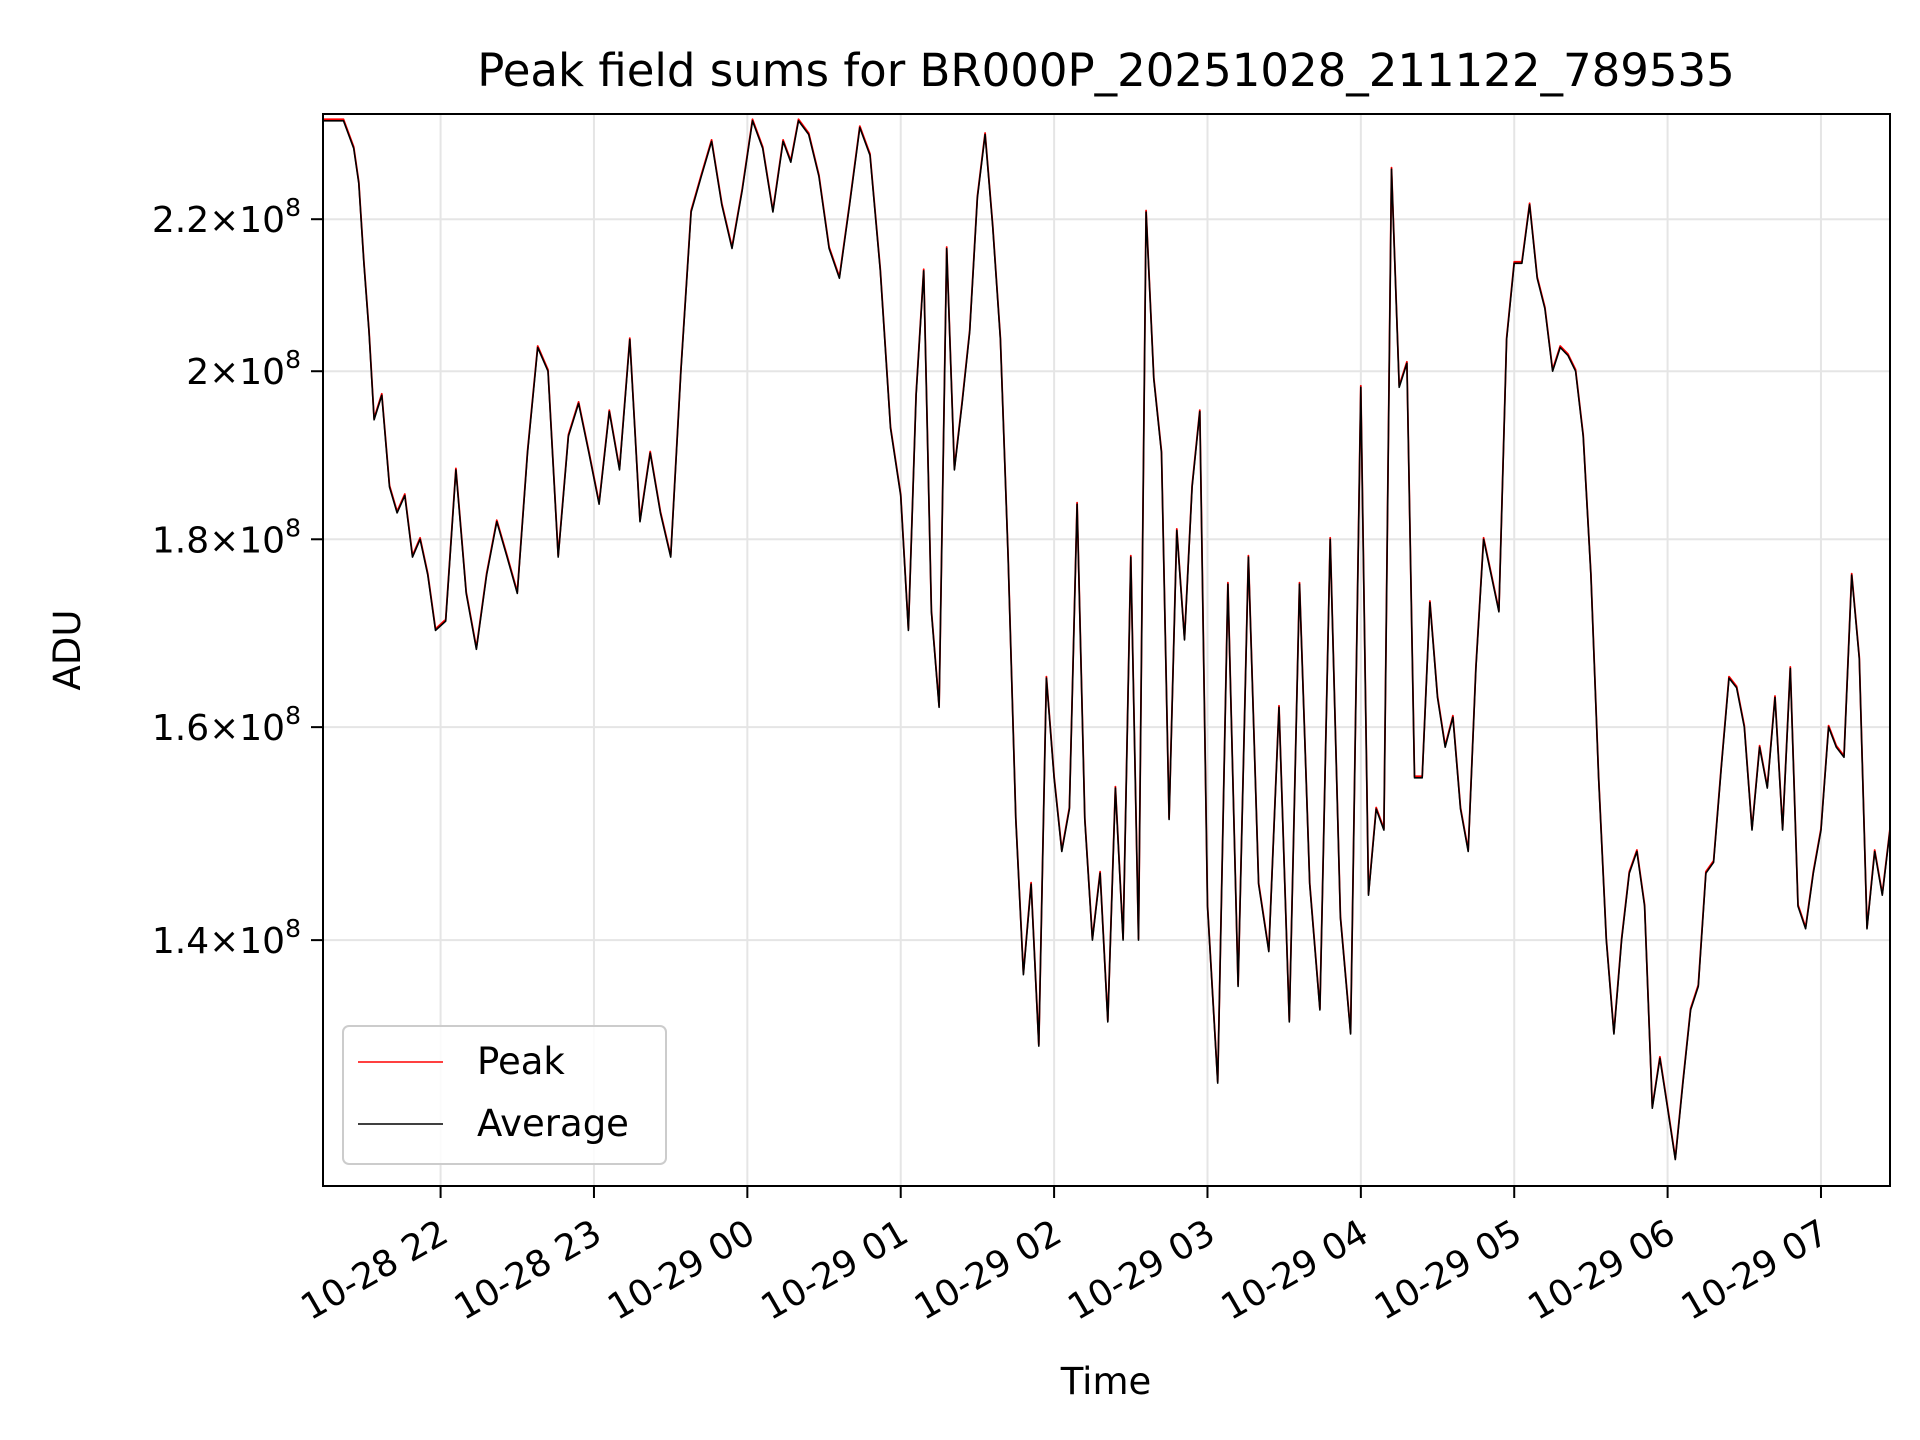  Describe the element at coordinates (237, 577) in the screenshot. I see `y-axis-ticks: 1.4×108 1.6×108 1.8×108 2×108 2.2×108` at that location.